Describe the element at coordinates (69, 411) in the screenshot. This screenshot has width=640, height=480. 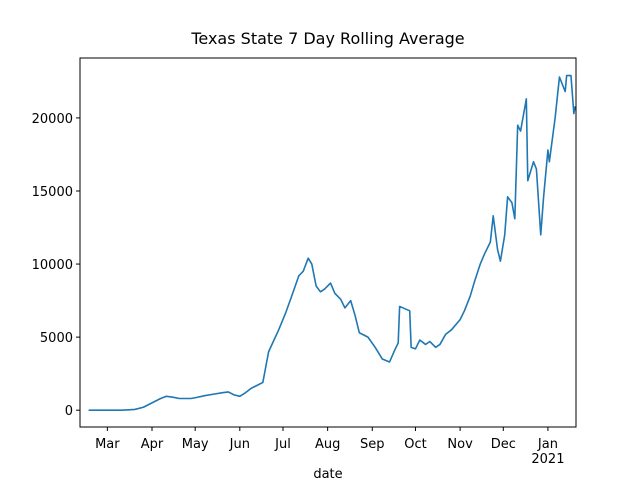
I see `y-tick-label: 0` at that location.